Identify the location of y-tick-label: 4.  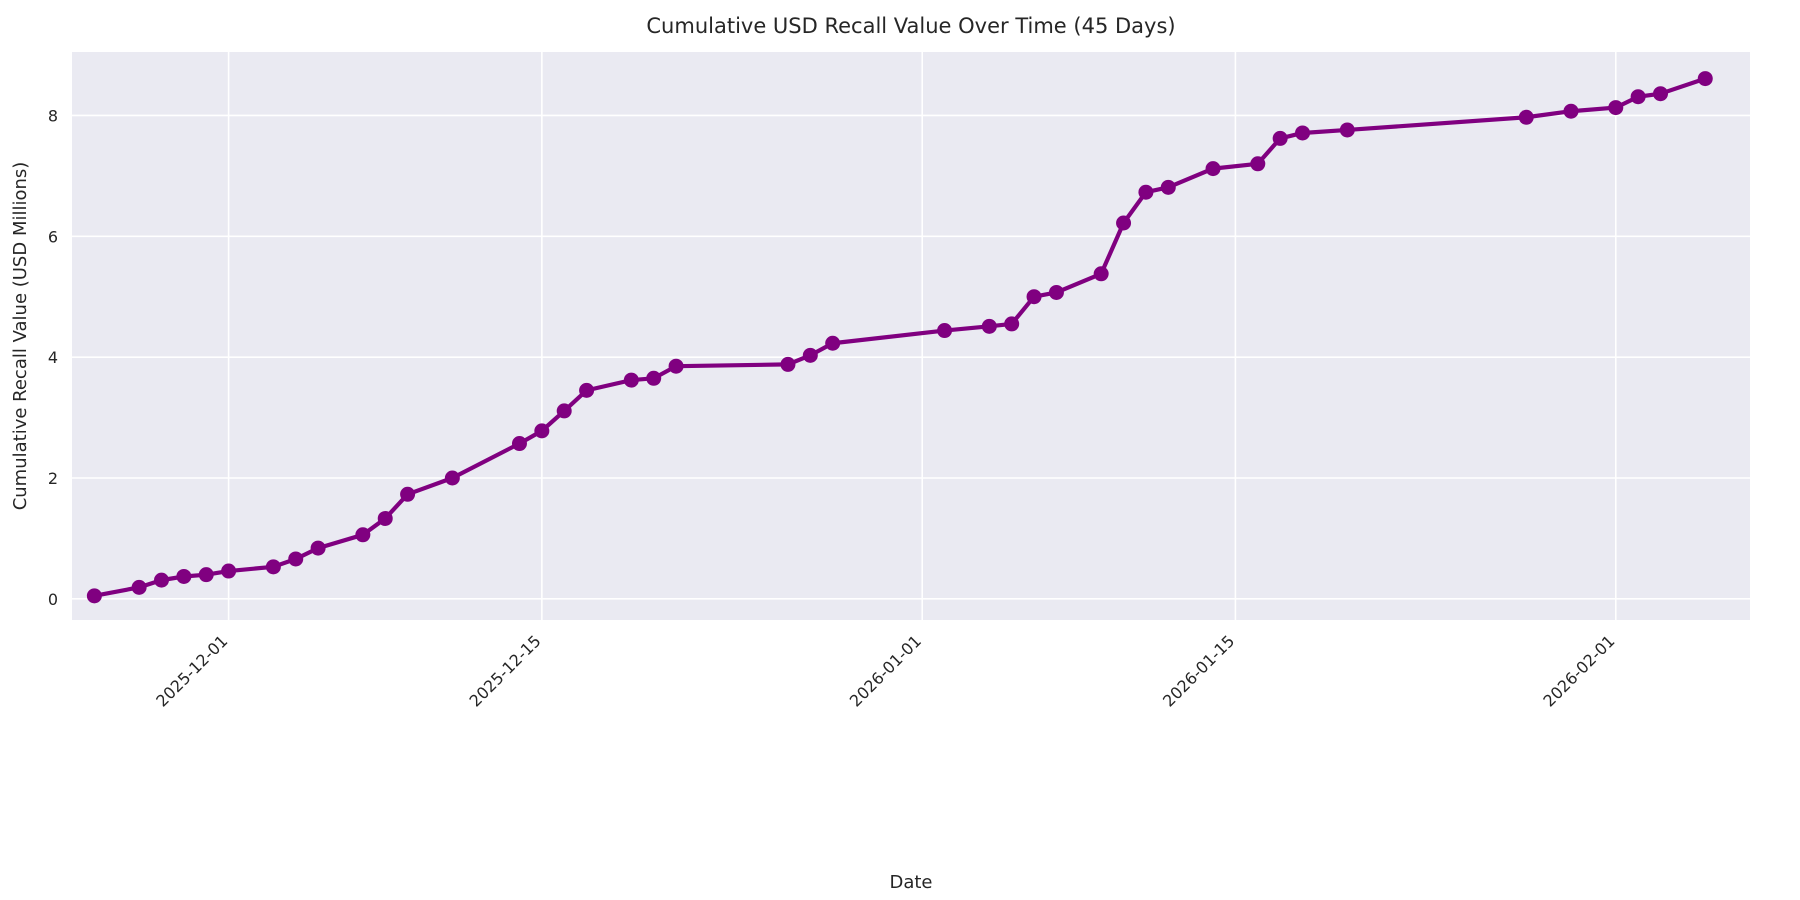
(53, 357).